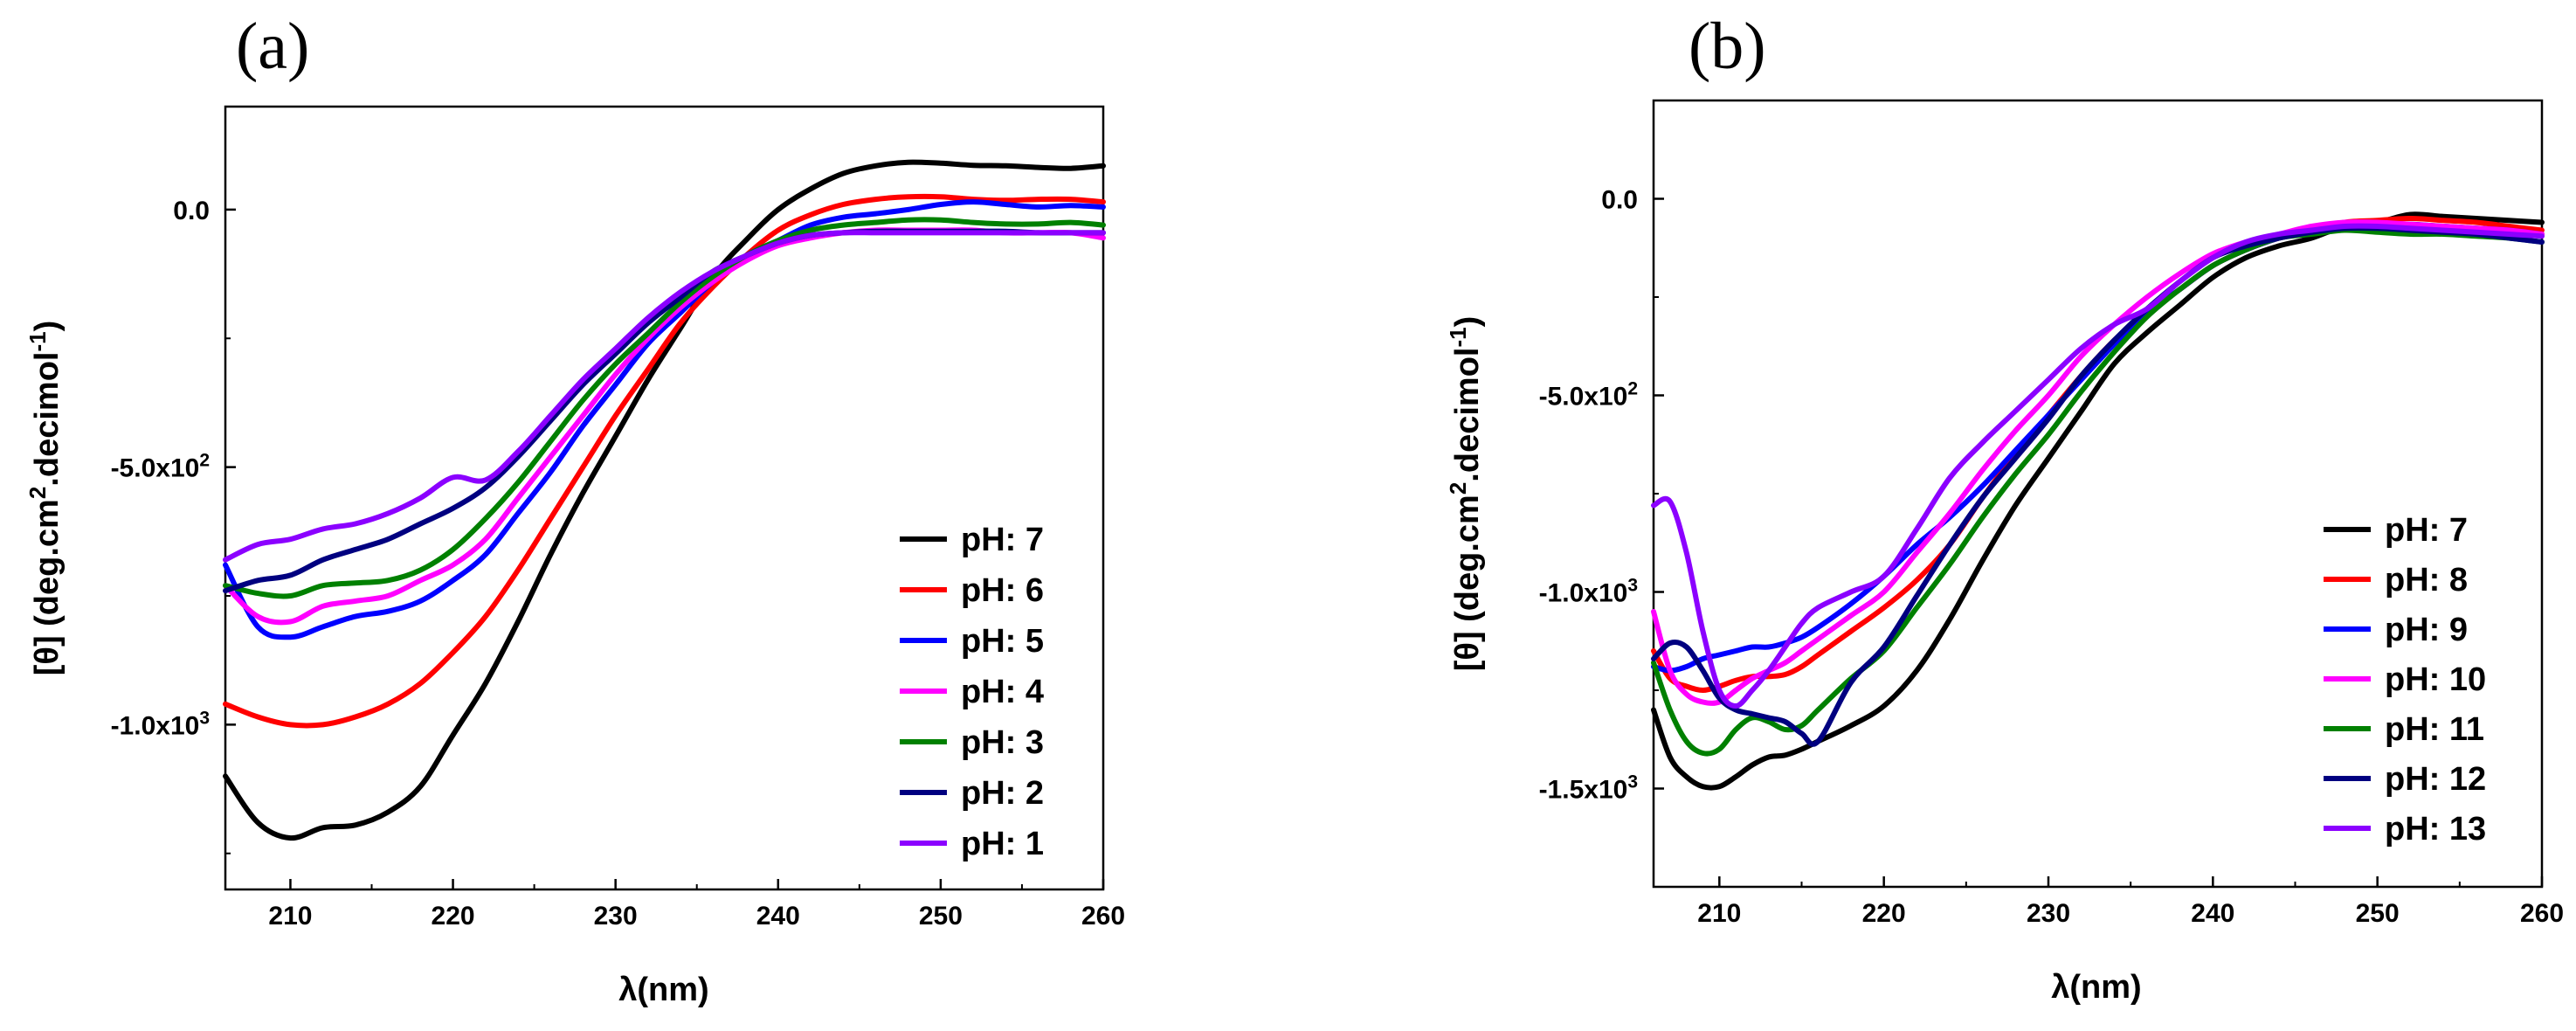 The width and height of the screenshot is (2576, 1031). I want to click on panel-label-b: (b), so click(1727, 47).